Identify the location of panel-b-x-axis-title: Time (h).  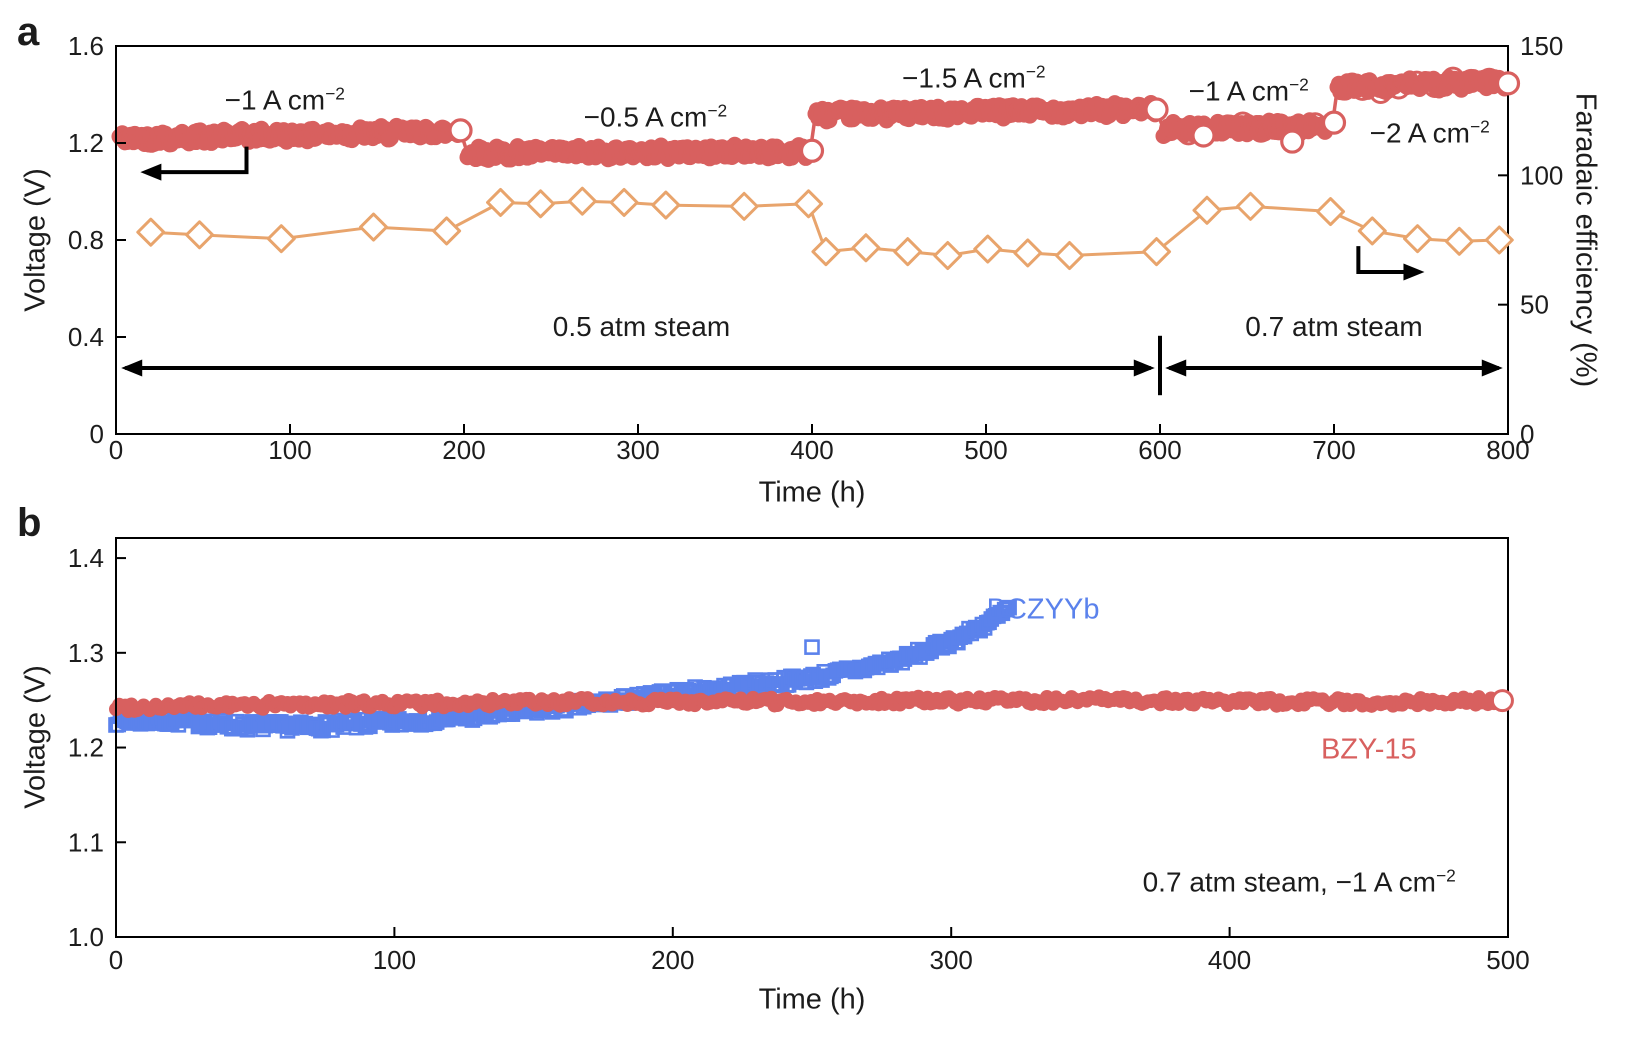
(812, 999).